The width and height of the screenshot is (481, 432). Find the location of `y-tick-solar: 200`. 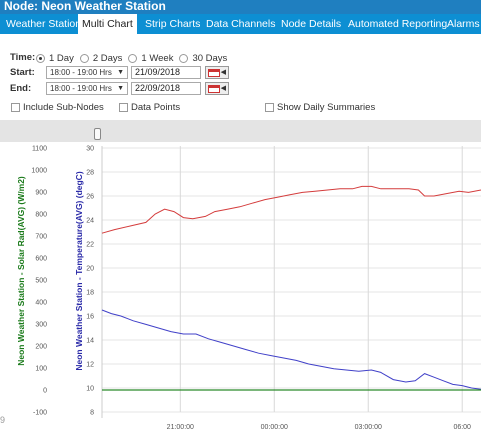

y-tick-solar: 200 is located at coordinates (41, 347).